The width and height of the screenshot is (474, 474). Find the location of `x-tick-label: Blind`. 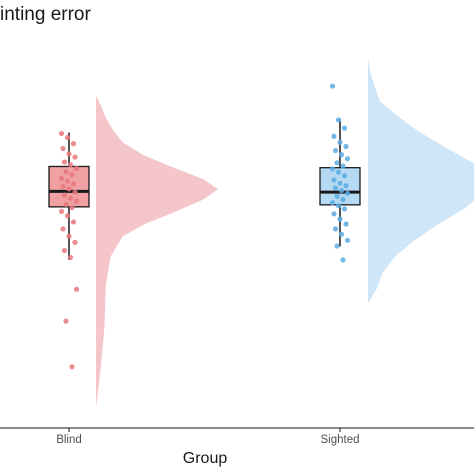

x-tick-label: Blind is located at coordinates (69, 440).